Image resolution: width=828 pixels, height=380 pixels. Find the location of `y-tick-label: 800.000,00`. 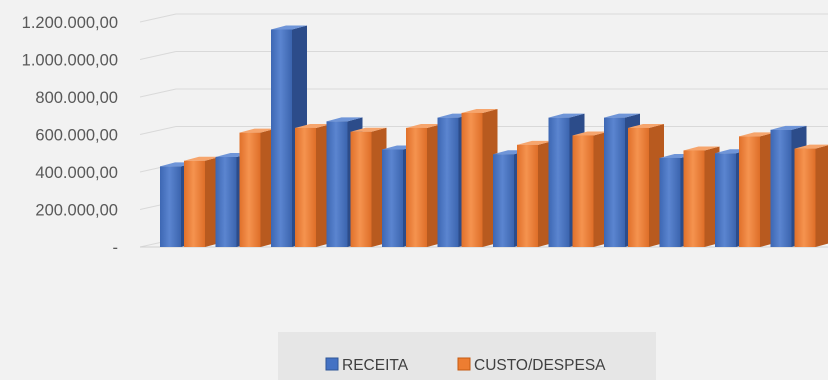

y-tick-label: 800.000,00 is located at coordinates (76, 98).